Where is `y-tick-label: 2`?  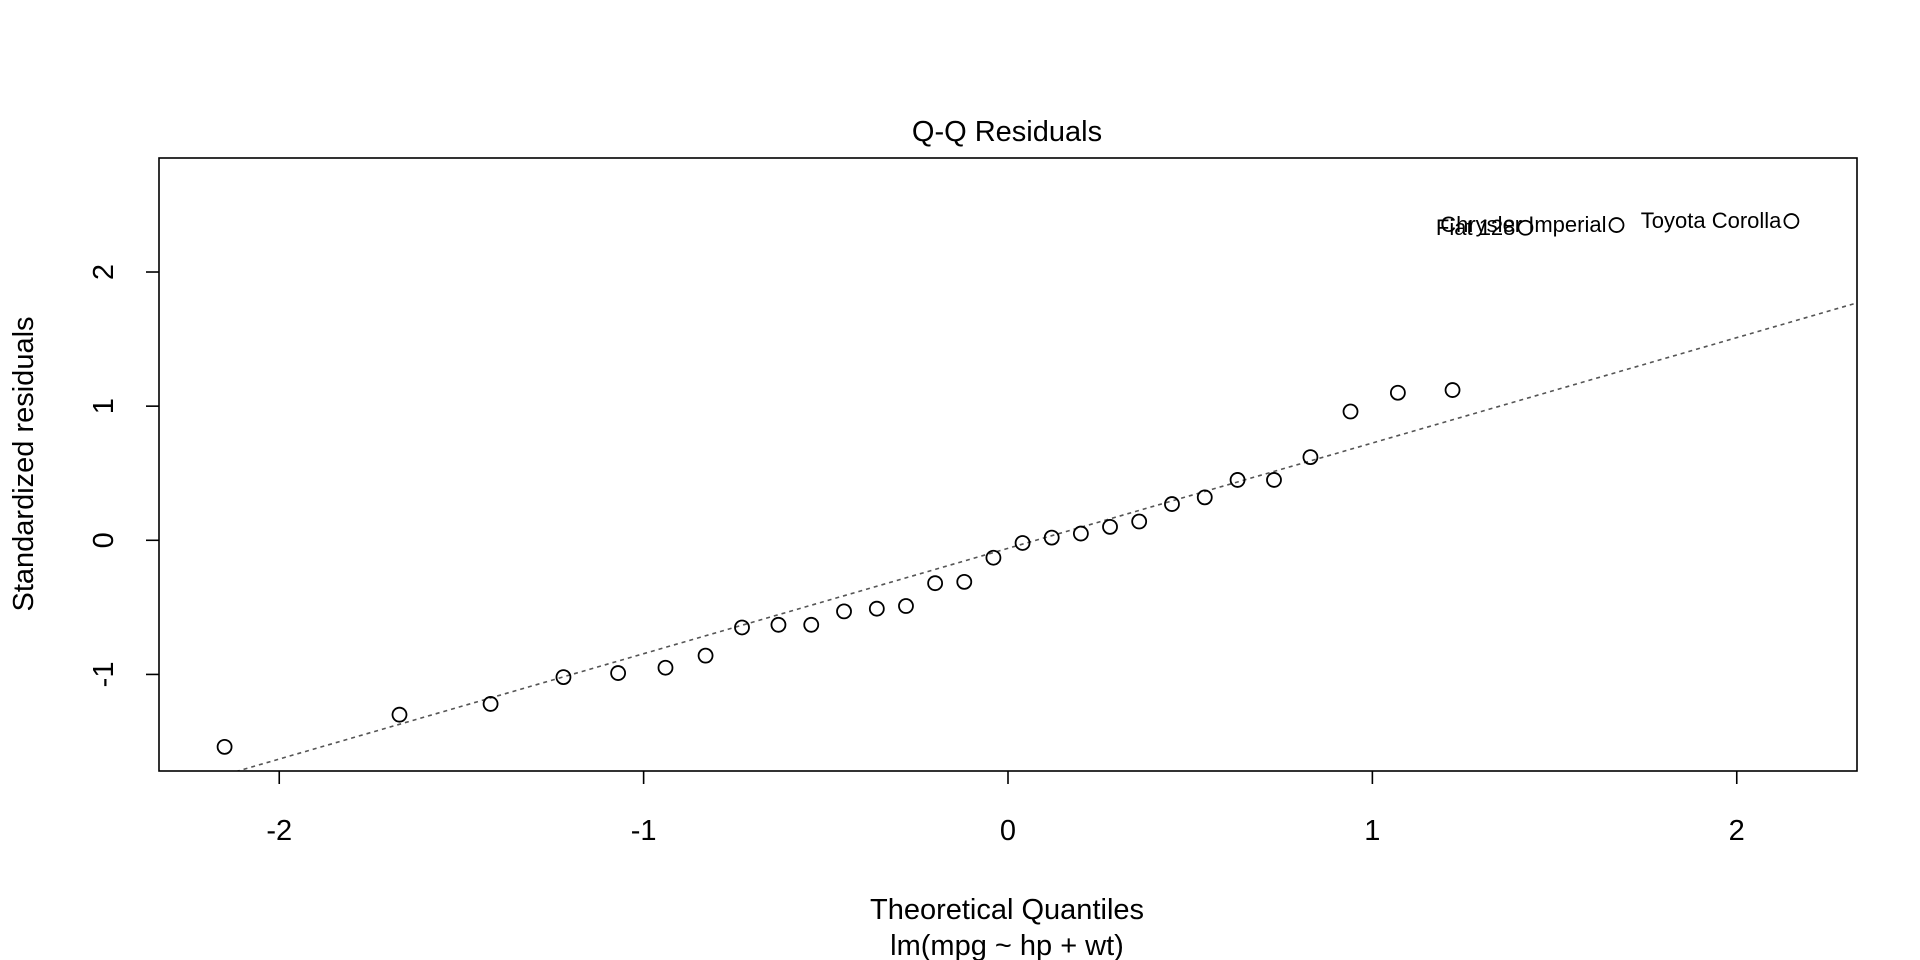 y-tick-label: 2 is located at coordinates (104, 272).